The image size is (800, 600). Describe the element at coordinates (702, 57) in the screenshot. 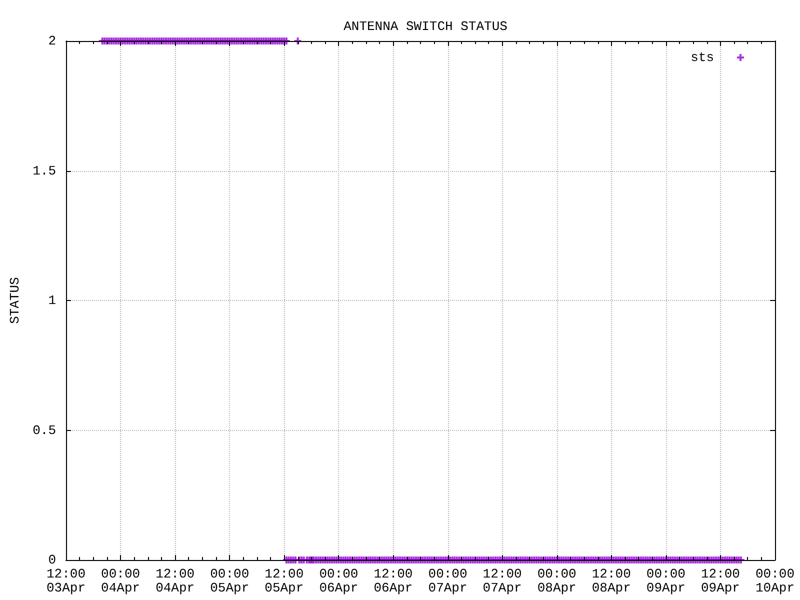

I see `legend-label: sts` at that location.